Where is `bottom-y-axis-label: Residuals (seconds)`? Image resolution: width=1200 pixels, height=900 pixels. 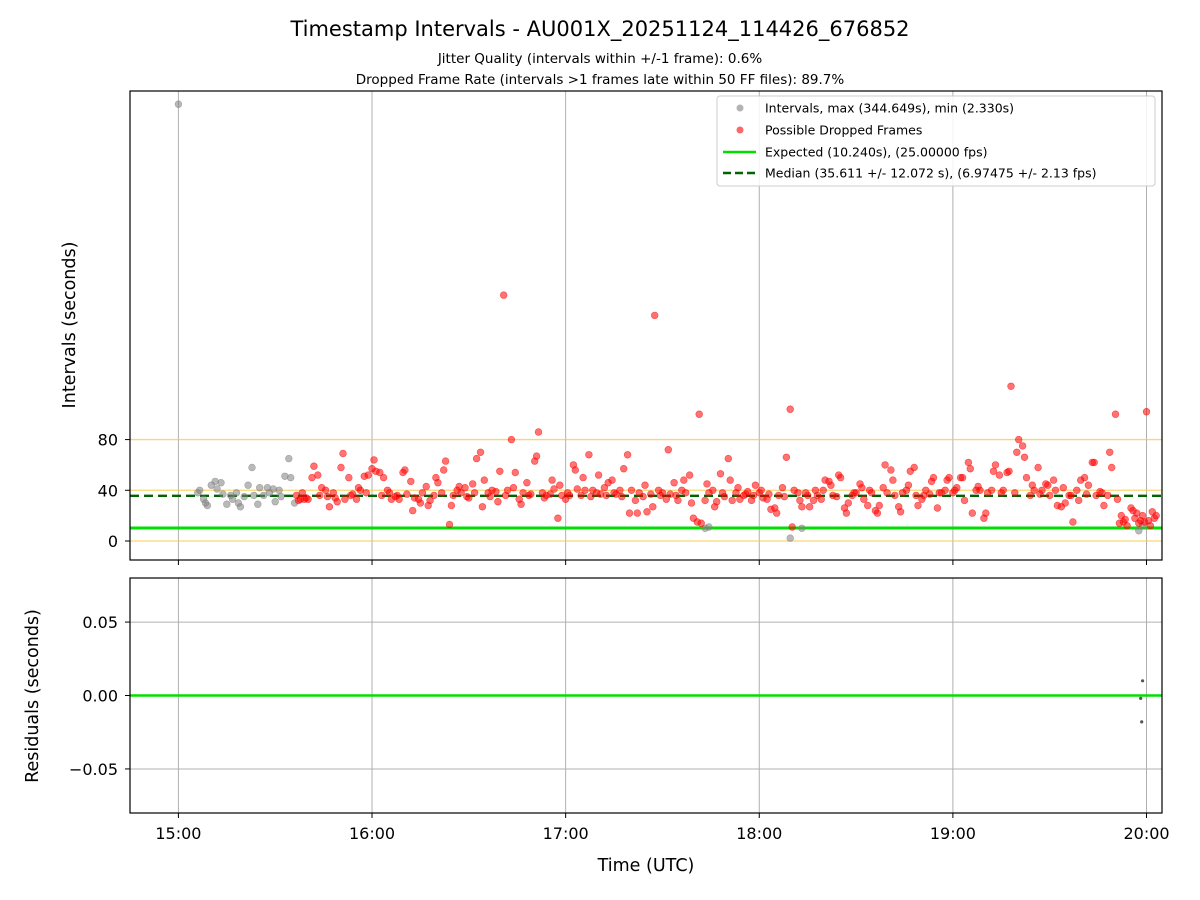
bottom-y-axis-label: Residuals (seconds) is located at coordinates (33, 696).